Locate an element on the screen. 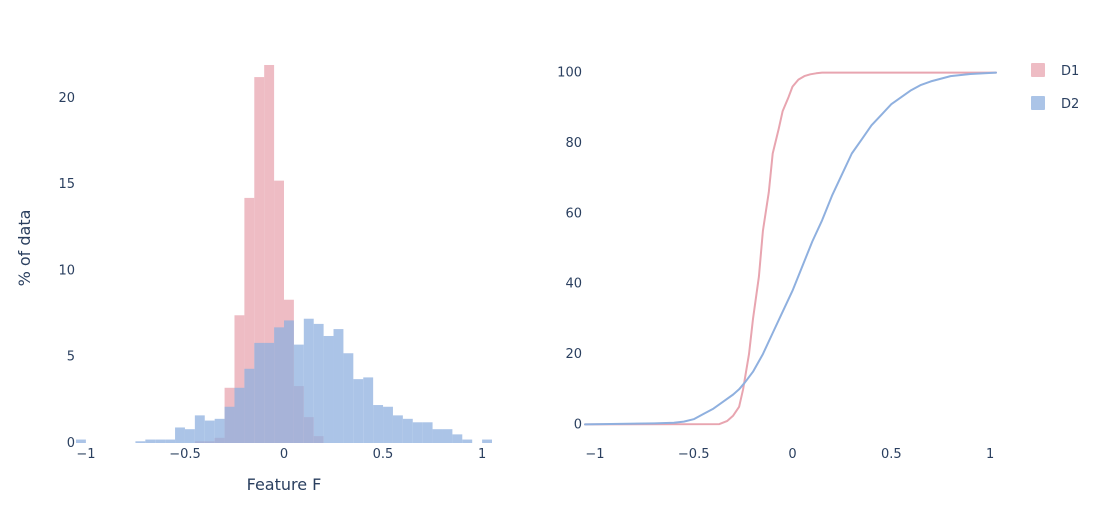  cdf-x-tick-label: 0.5 is located at coordinates (891, 454).